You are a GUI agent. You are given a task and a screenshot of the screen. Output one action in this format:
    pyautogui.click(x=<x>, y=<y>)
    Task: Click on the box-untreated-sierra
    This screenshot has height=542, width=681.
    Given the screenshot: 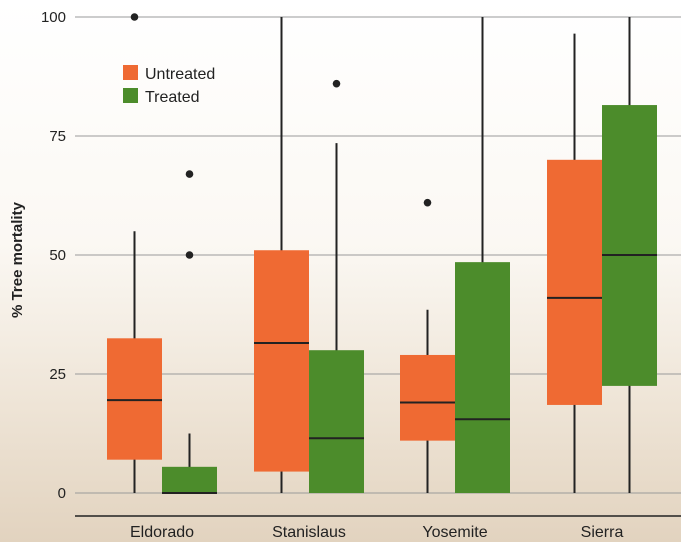 What is the action you would take?
    pyautogui.click(x=574, y=282)
    